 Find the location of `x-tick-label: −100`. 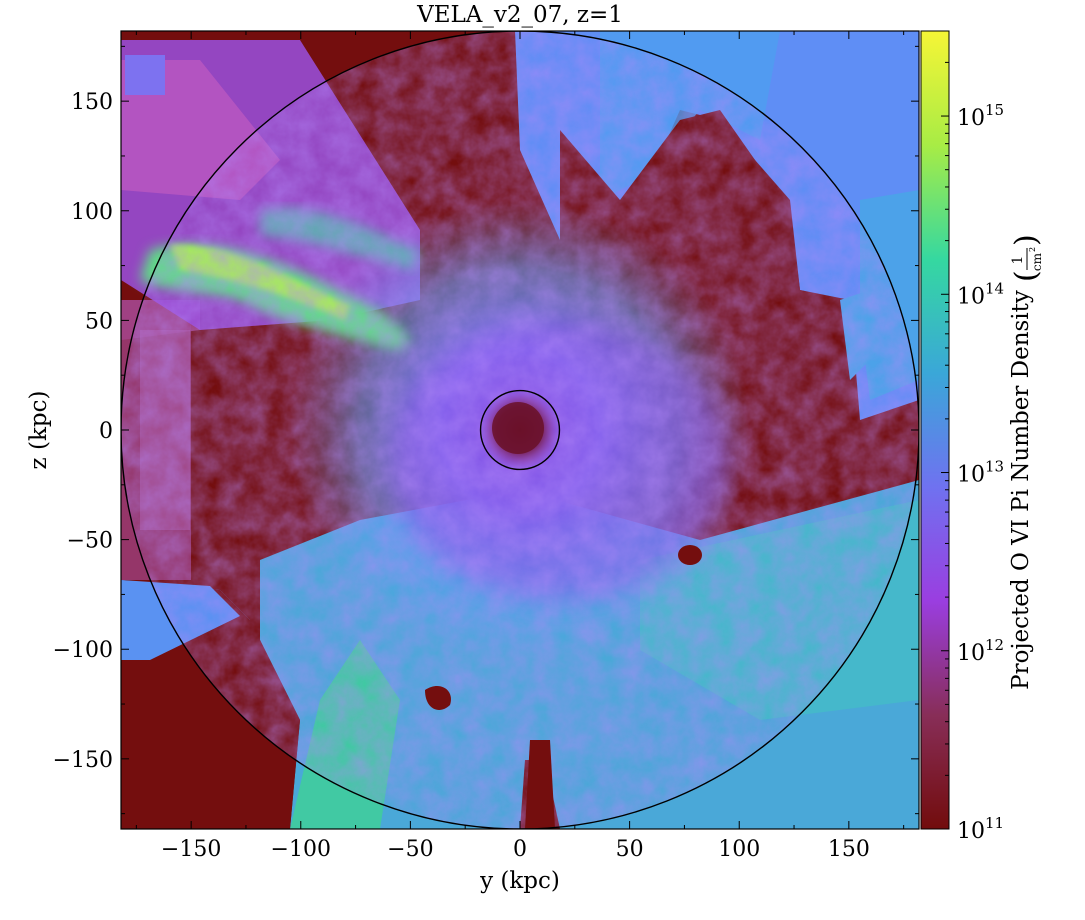

x-tick-label: −100 is located at coordinates (301, 849).